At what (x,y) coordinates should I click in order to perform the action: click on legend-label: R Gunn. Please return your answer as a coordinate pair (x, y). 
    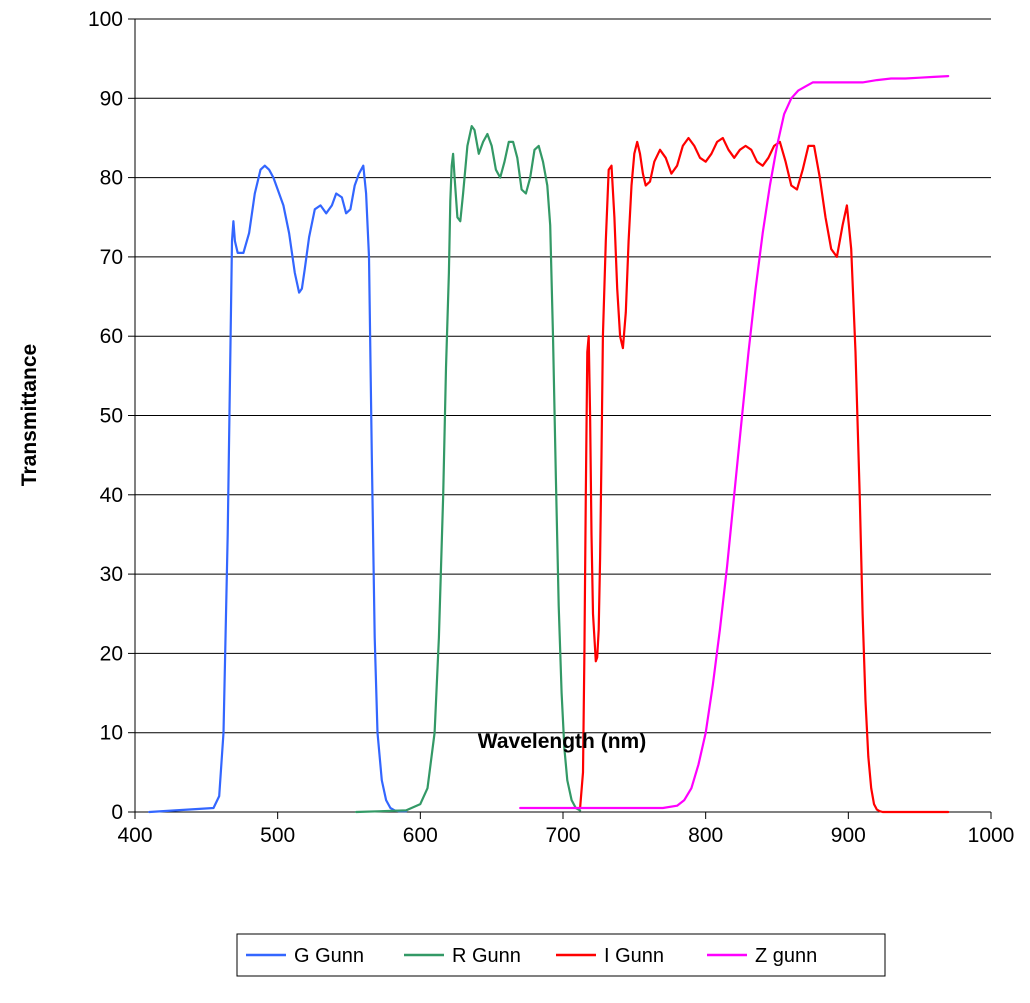
    Looking at the image, I should click on (486, 956).